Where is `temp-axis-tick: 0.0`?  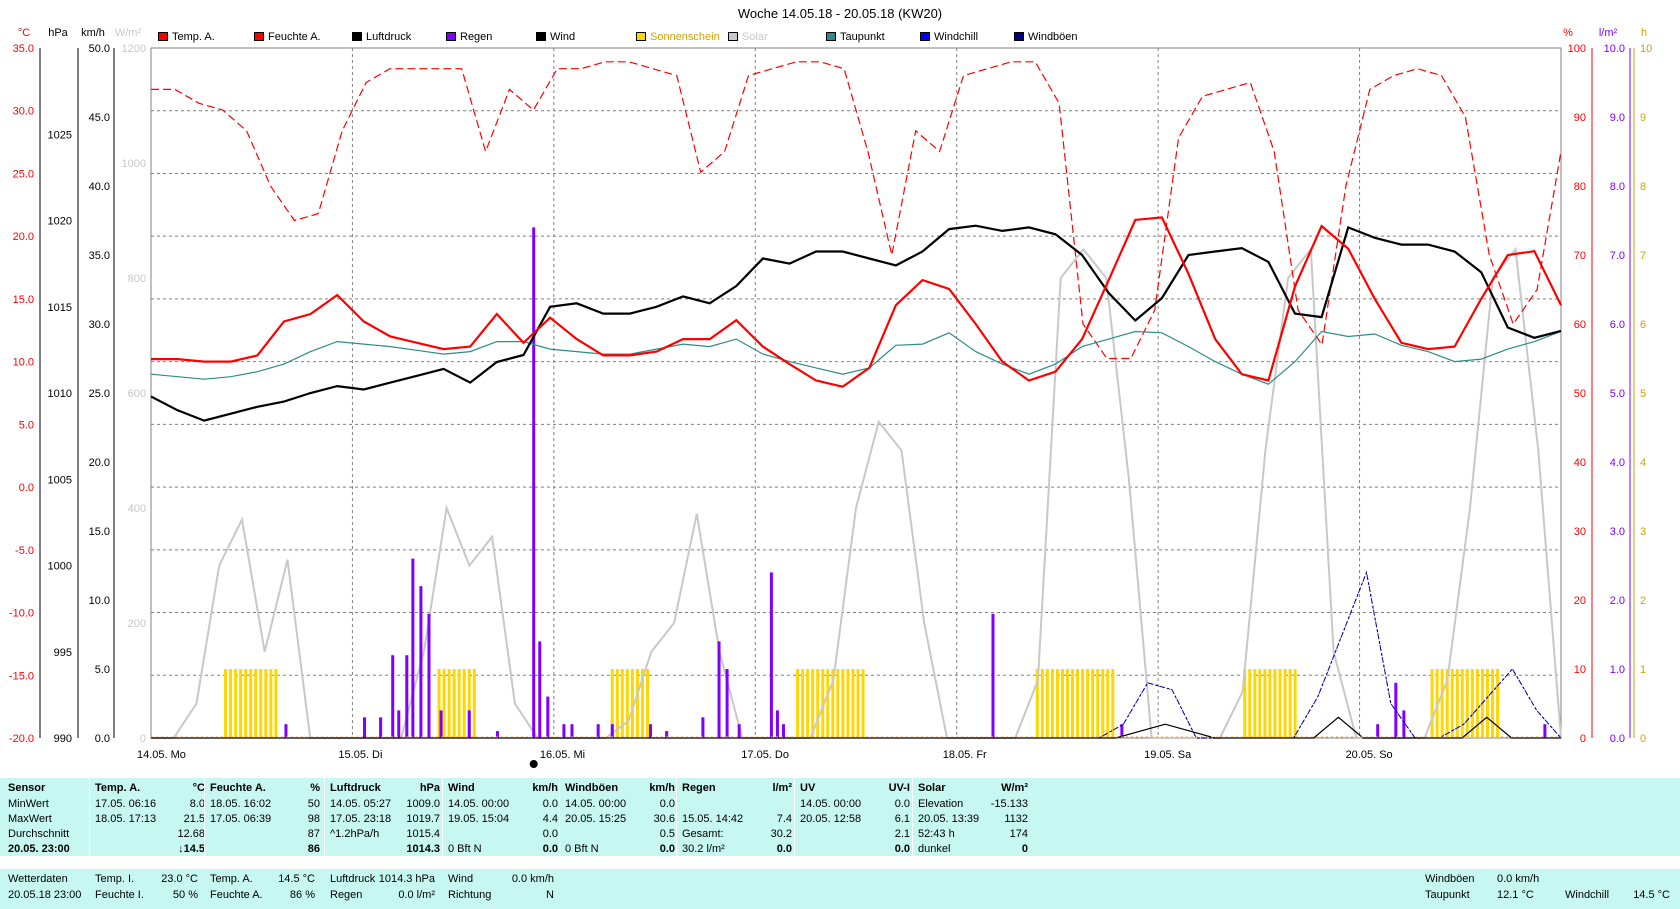
temp-axis-tick: 0.0 is located at coordinates (26, 488).